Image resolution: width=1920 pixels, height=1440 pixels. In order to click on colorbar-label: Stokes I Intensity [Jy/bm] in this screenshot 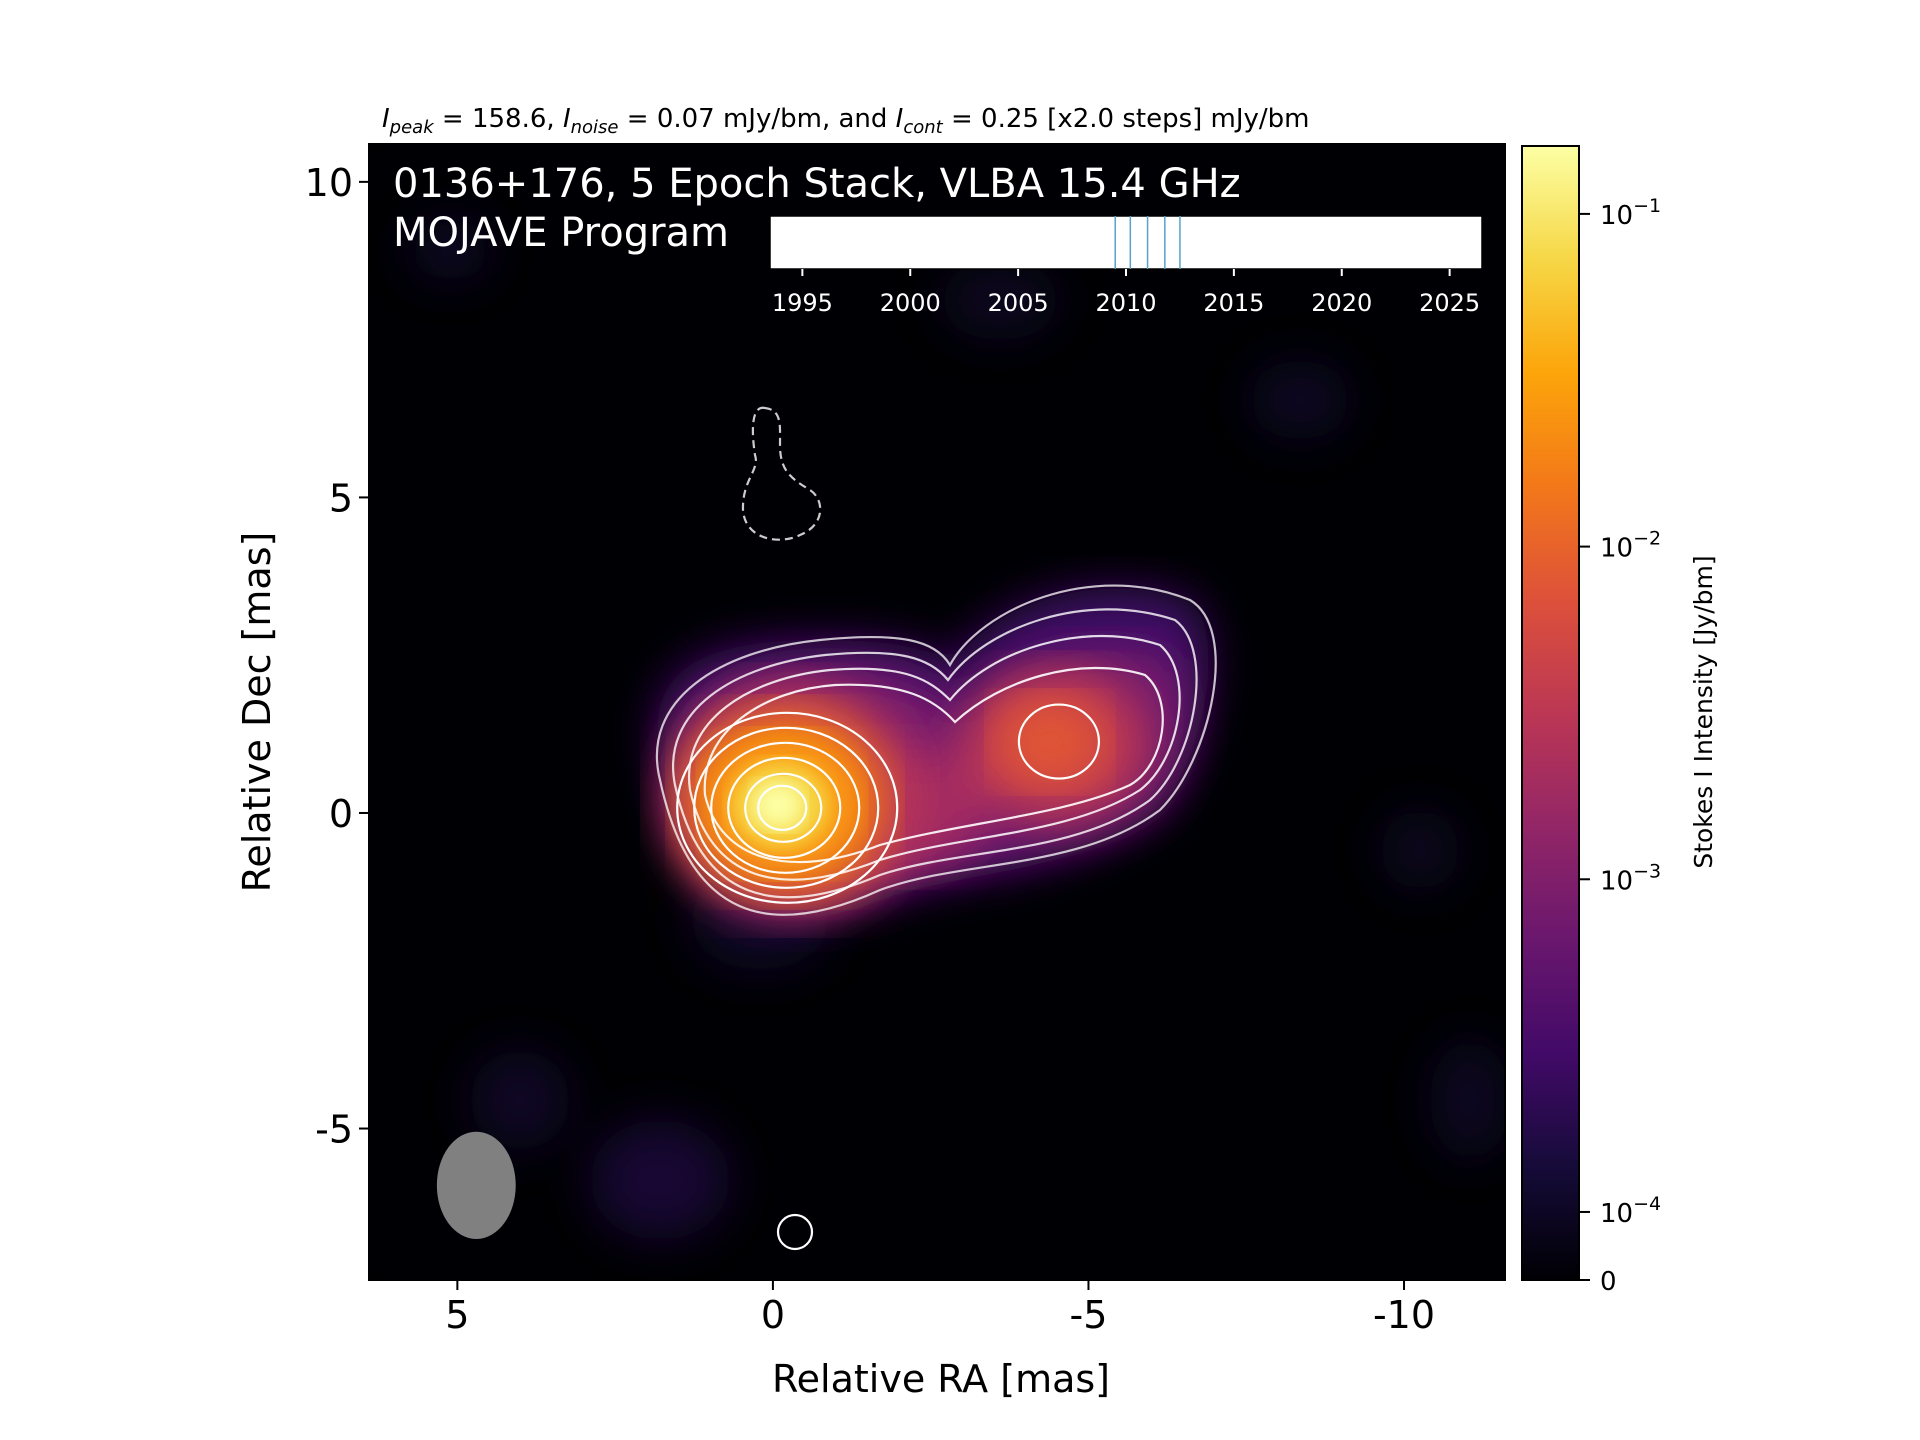, I will do `click(1703, 711)`.